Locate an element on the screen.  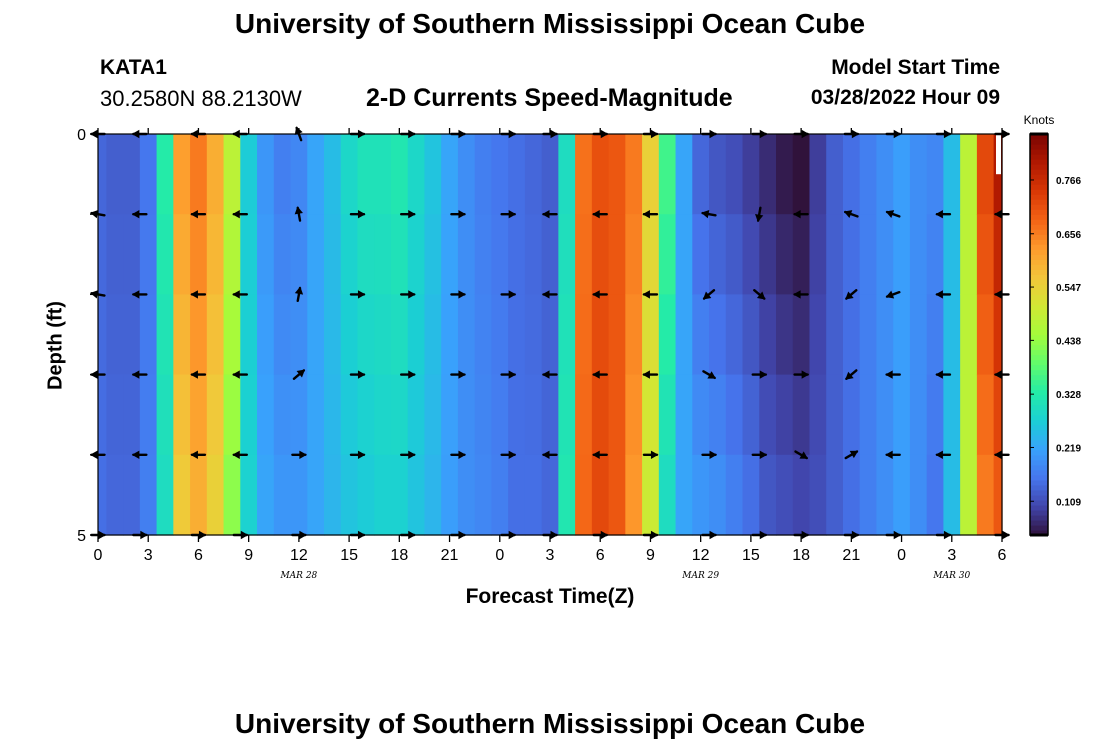
model-start-label: Model Start Time is located at coordinates (915, 67).